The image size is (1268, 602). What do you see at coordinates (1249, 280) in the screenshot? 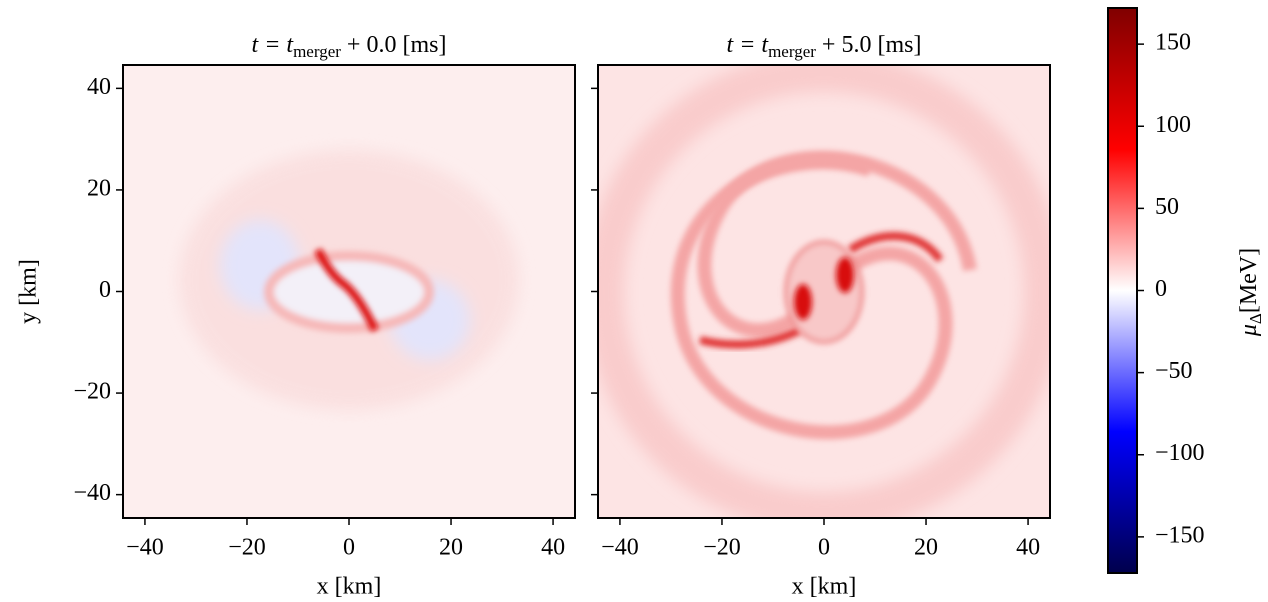
I see `label-unit: [MeV]` at bounding box center [1249, 280].